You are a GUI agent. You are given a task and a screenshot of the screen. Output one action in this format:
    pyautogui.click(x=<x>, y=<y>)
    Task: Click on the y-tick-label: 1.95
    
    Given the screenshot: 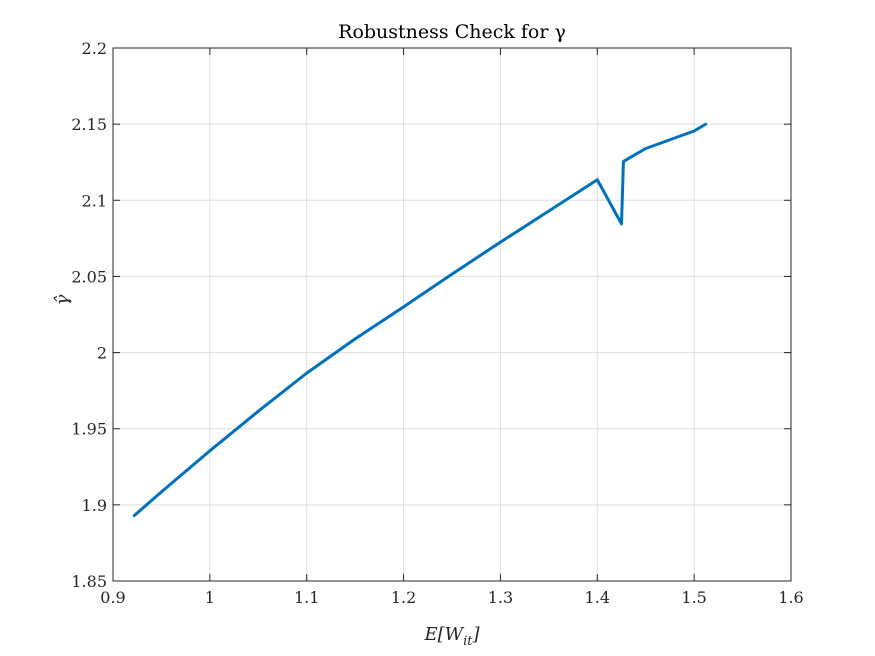 What is the action you would take?
    pyautogui.click(x=89, y=429)
    